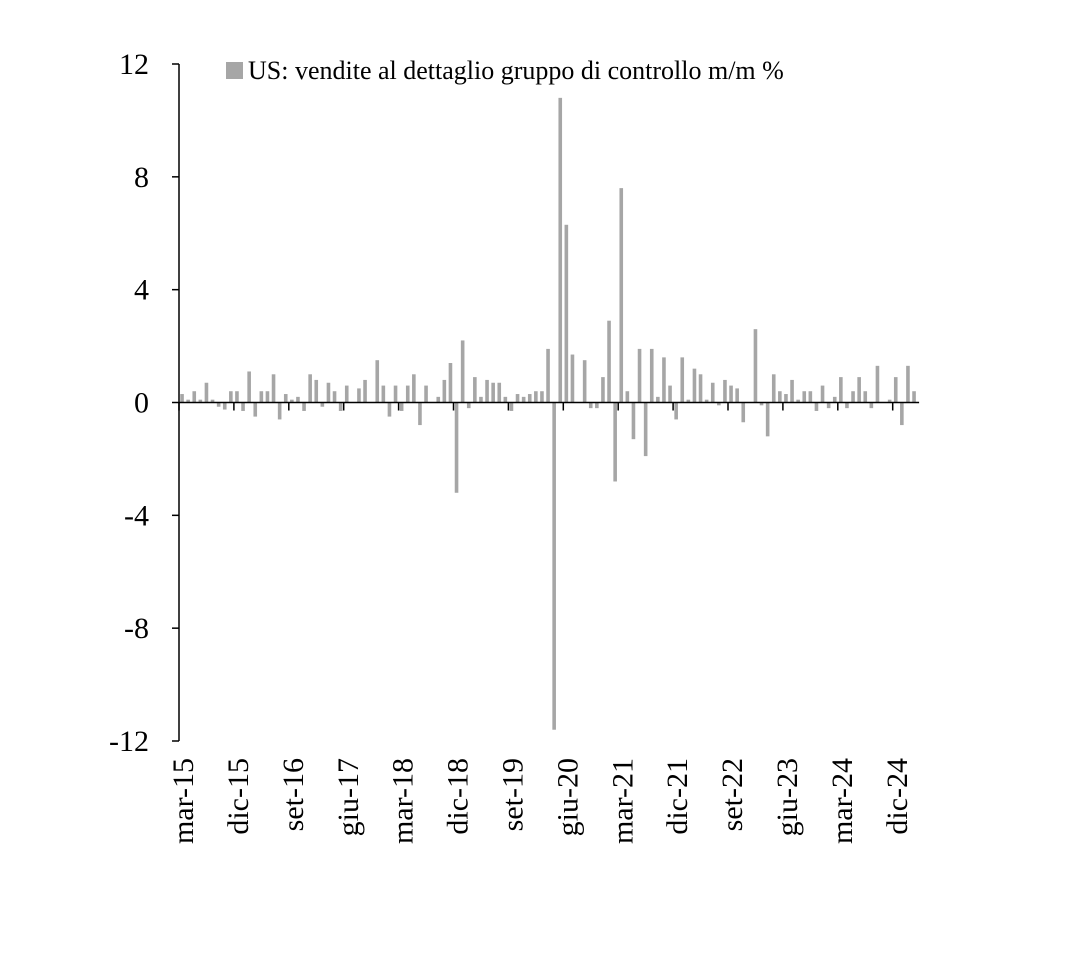 This screenshot has width=1078, height=969. I want to click on y-tick-label: 8, so click(141, 177).